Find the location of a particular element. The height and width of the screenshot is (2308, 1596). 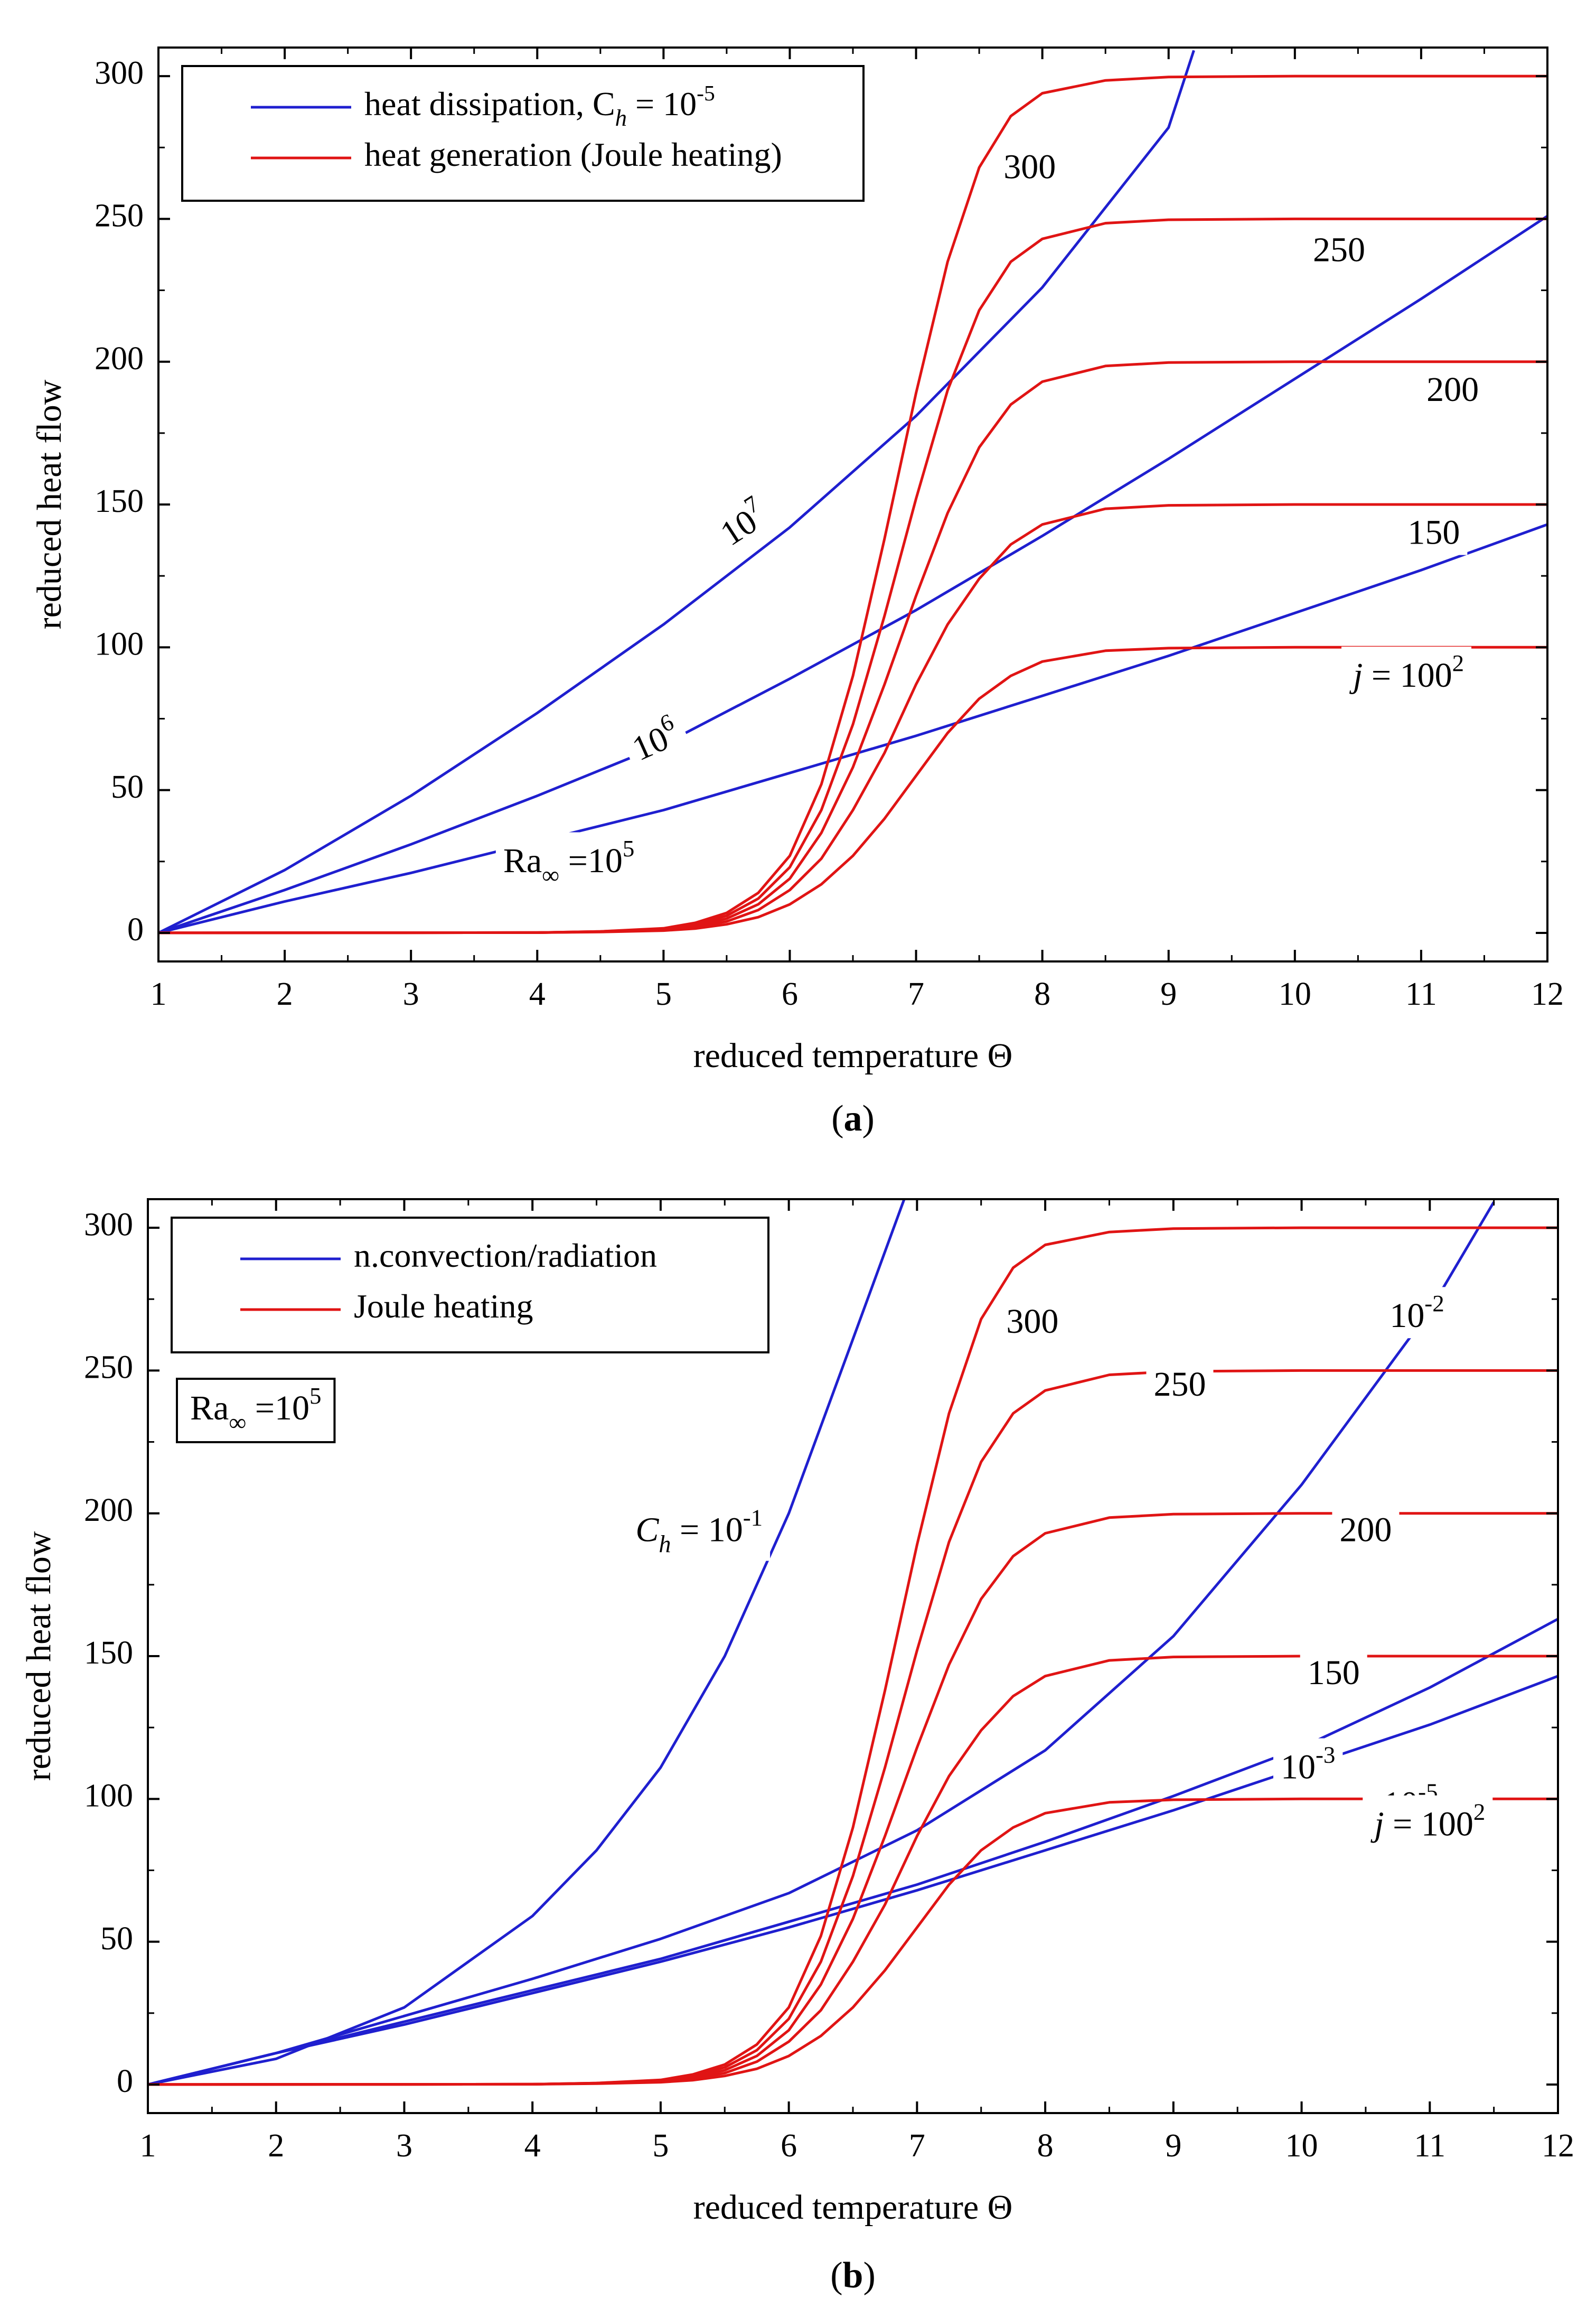

pb-legend: n.convection/radiation Joule heating is located at coordinates (470, 1285).